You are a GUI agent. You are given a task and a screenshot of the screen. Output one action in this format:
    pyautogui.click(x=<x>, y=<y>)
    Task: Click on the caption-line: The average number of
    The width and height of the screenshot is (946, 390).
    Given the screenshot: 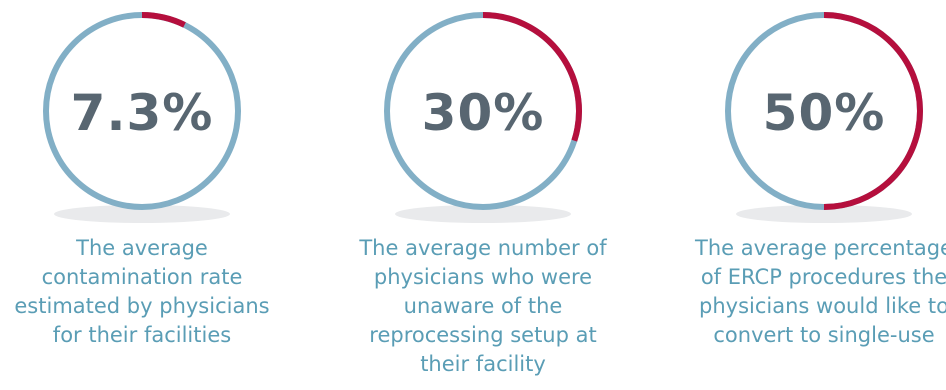 What is the action you would take?
    pyautogui.click(x=483, y=248)
    